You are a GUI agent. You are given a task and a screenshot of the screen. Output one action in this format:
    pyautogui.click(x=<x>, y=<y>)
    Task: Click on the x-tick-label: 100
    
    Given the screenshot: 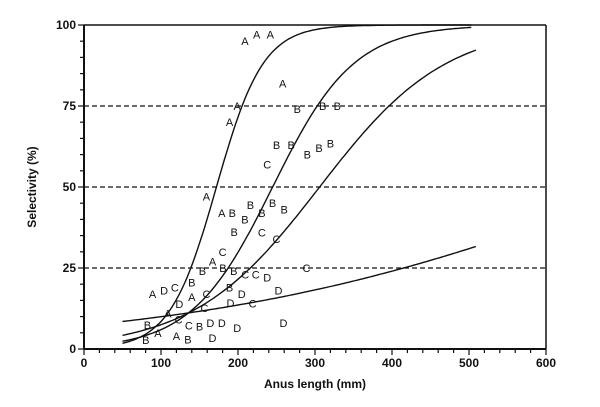 What is the action you would take?
    pyautogui.click(x=161, y=363)
    